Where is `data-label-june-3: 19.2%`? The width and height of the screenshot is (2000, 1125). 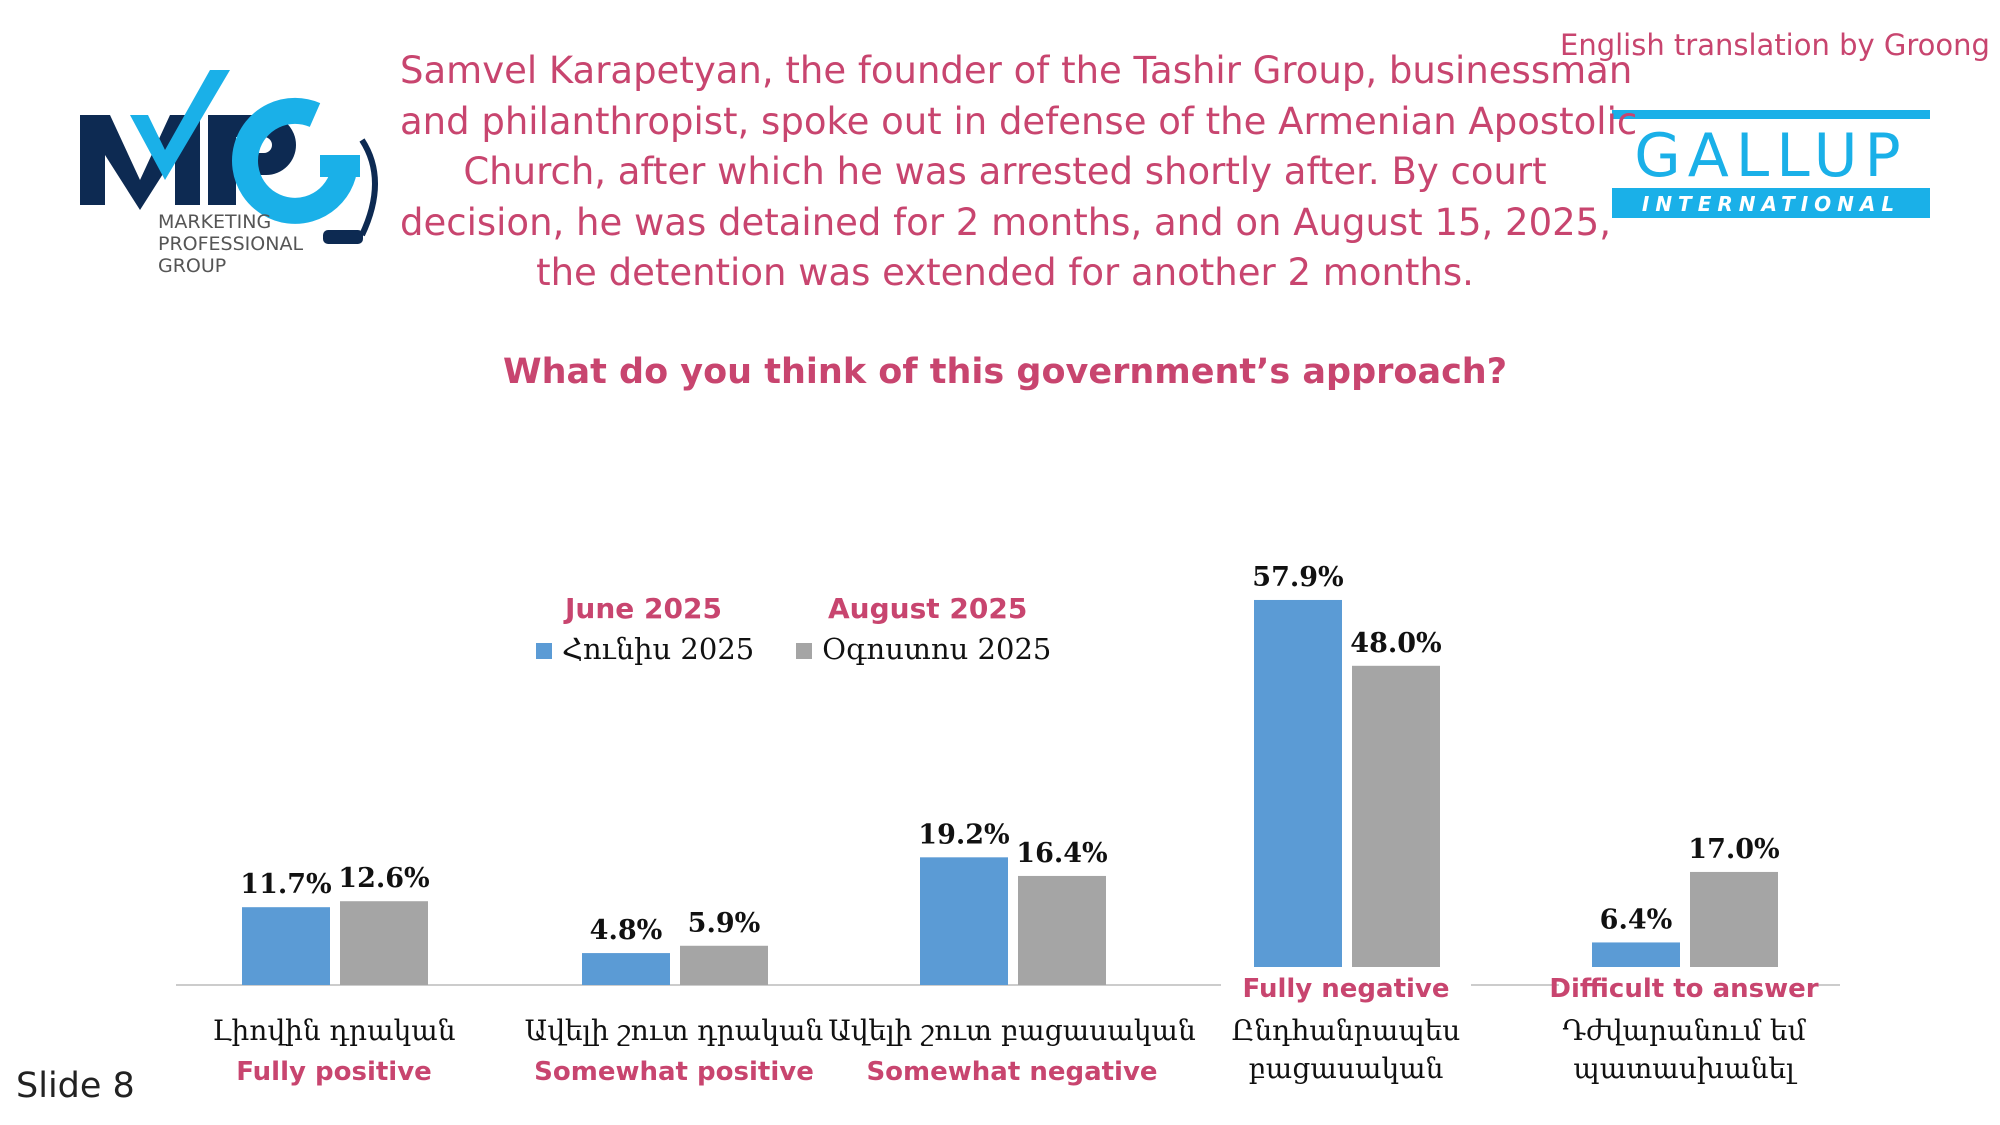
data-label-june-3: 19.2% is located at coordinates (963, 834).